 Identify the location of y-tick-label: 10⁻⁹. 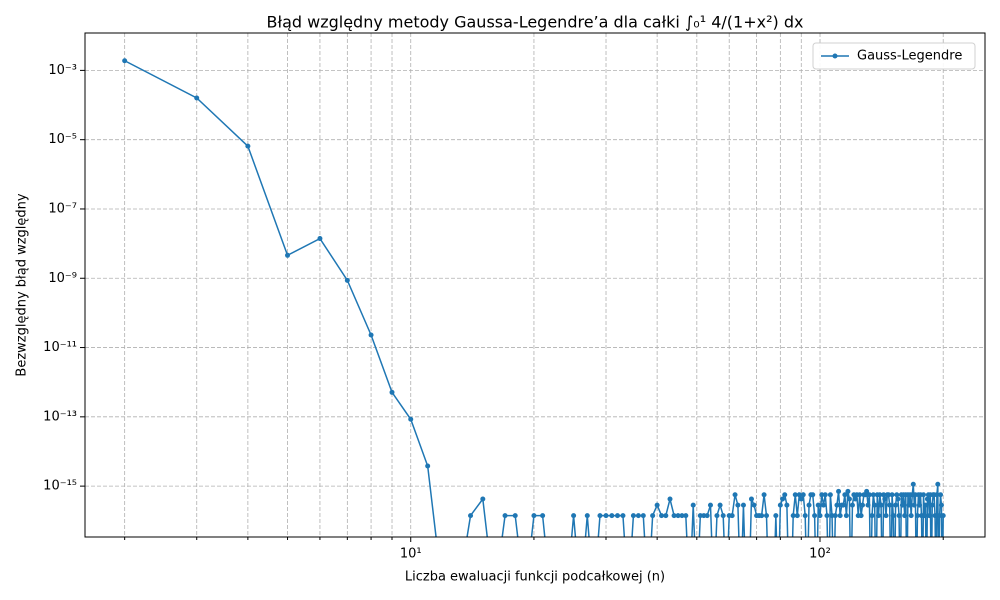
(62, 278).